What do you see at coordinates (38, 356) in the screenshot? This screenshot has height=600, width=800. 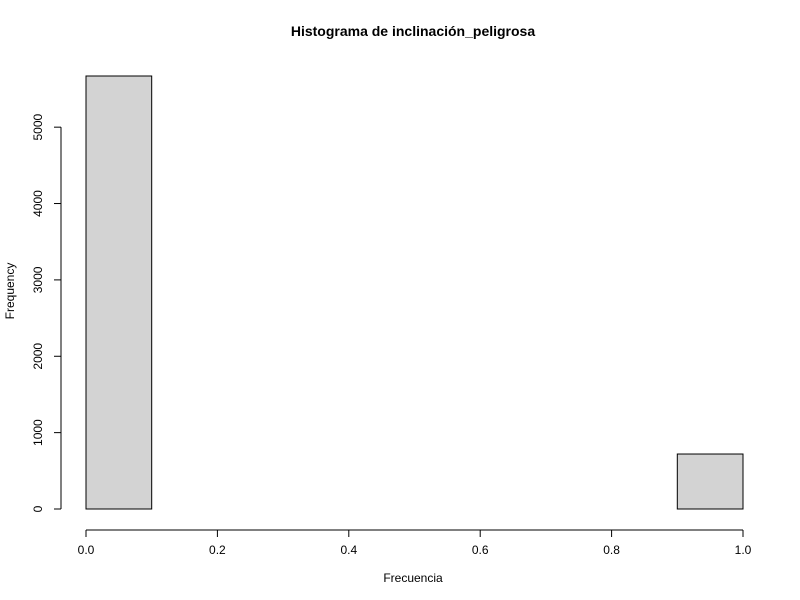 I see `y-tick-label-2: 2000` at bounding box center [38, 356].